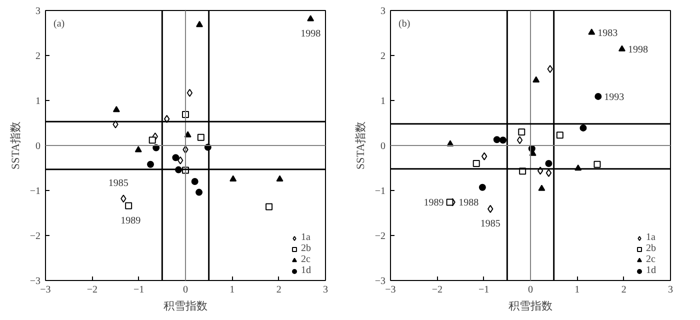  What do you see at coordinates (468, 203) in the screenshot?
I see `annotation: 1988` at bounding box center [468, 203].